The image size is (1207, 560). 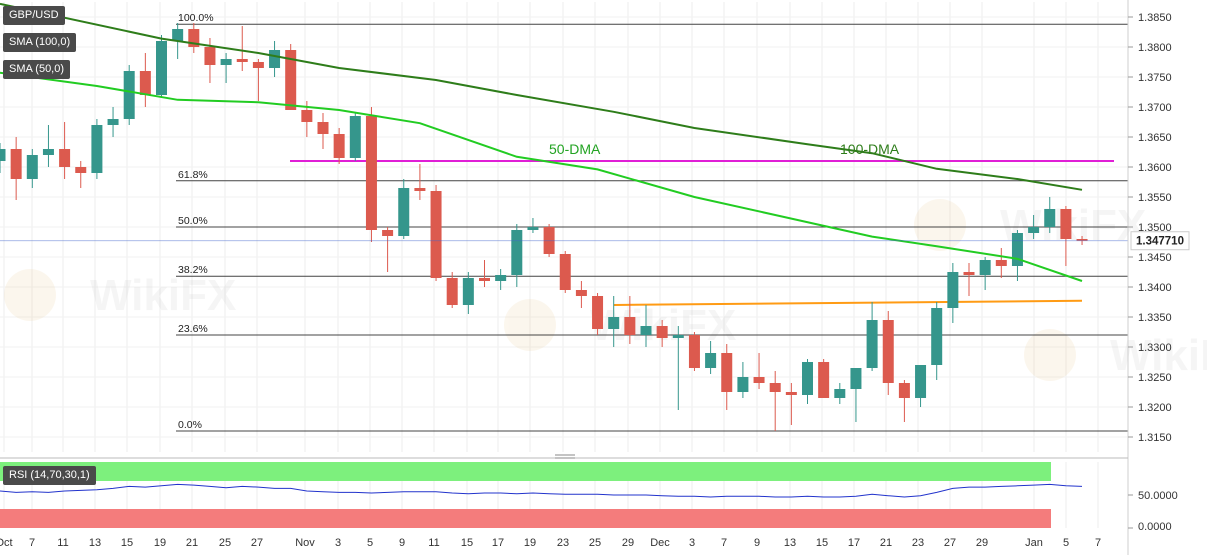 I want to click on annotation-50dma: 50-DMA, so click(x=575, y=149).